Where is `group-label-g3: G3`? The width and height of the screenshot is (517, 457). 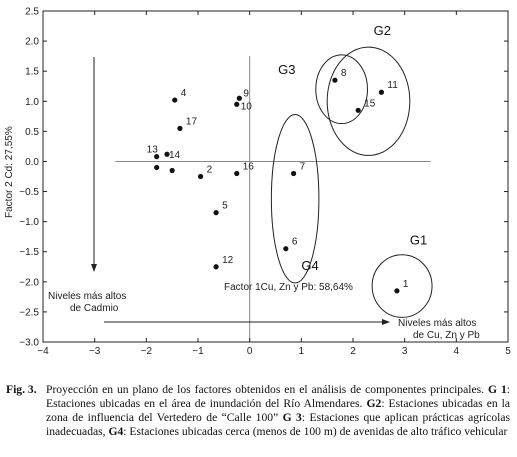 group-label-g3: G3 is located at coordinates (286, 69).